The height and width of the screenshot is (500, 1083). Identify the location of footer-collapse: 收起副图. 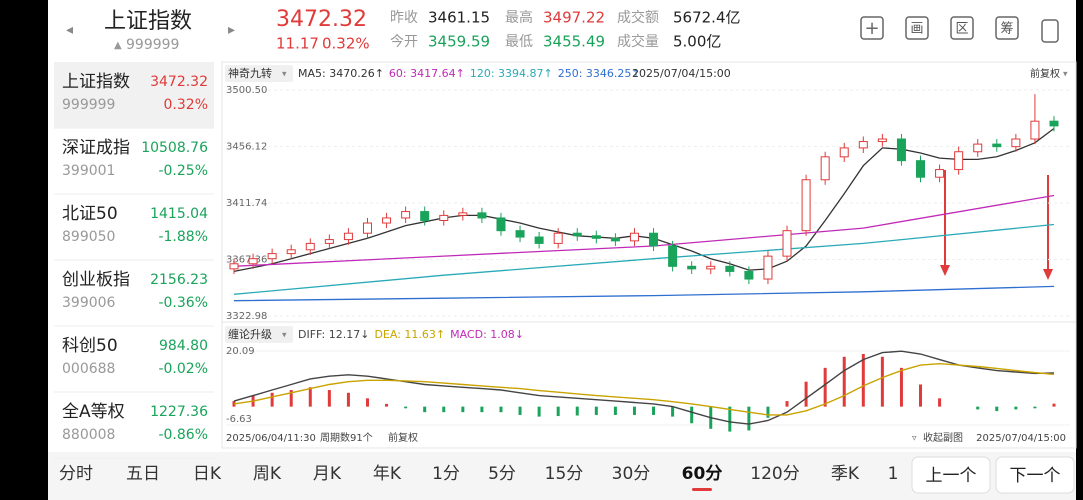
(943, 437).